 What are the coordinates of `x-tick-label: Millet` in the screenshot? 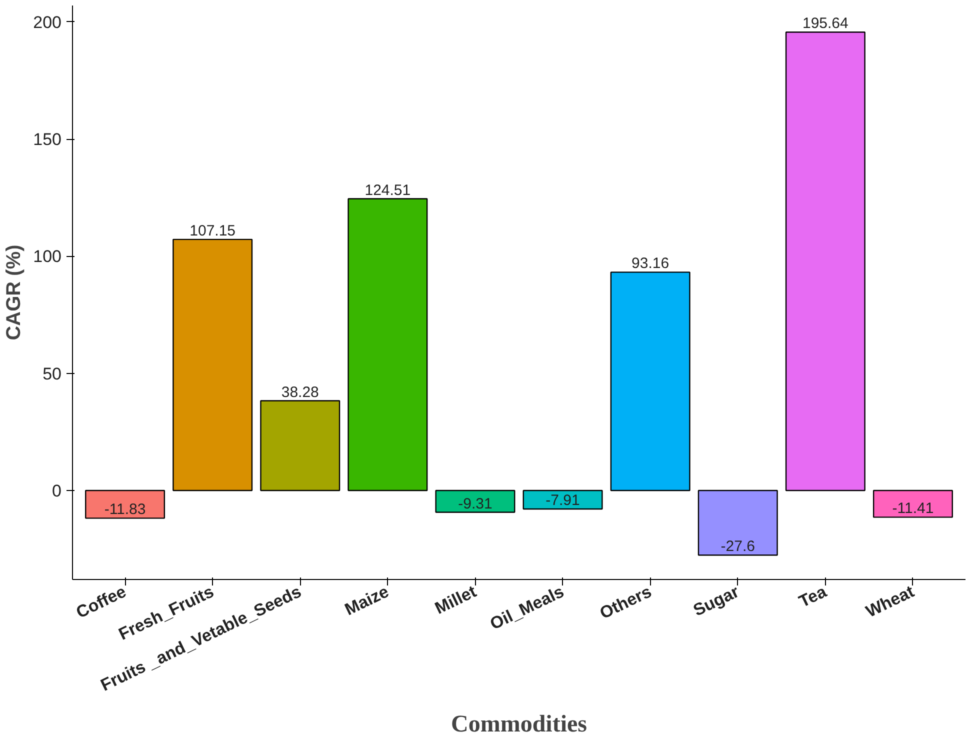 It's located at (456, 600).